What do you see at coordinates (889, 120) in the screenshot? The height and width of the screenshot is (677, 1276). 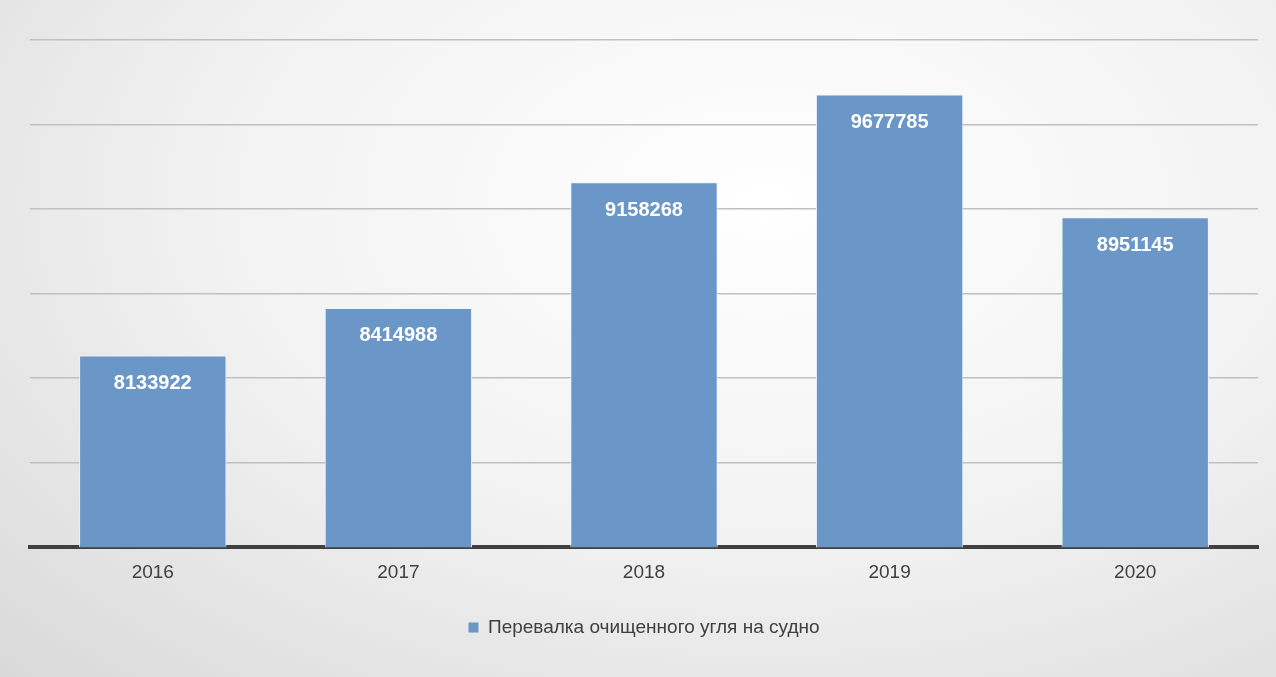 I see `data-label: 9677785` at bounding box center [889, 120].